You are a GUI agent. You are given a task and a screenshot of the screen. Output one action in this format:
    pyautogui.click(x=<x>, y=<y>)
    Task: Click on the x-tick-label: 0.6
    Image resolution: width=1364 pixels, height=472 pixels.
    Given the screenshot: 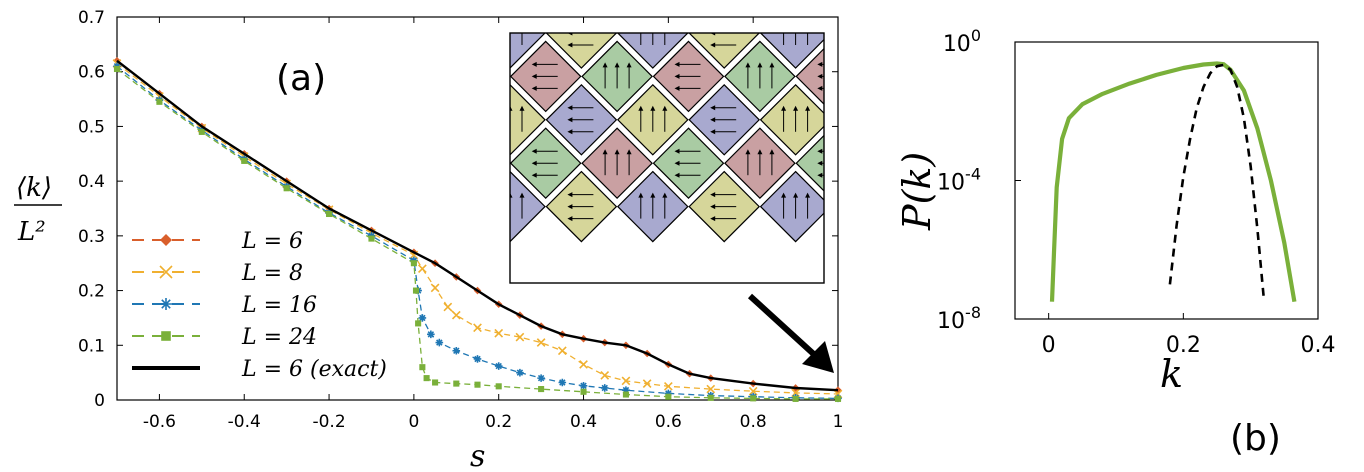 What is the action you would take?
    pyautogui.click(x=668, y=422)
    